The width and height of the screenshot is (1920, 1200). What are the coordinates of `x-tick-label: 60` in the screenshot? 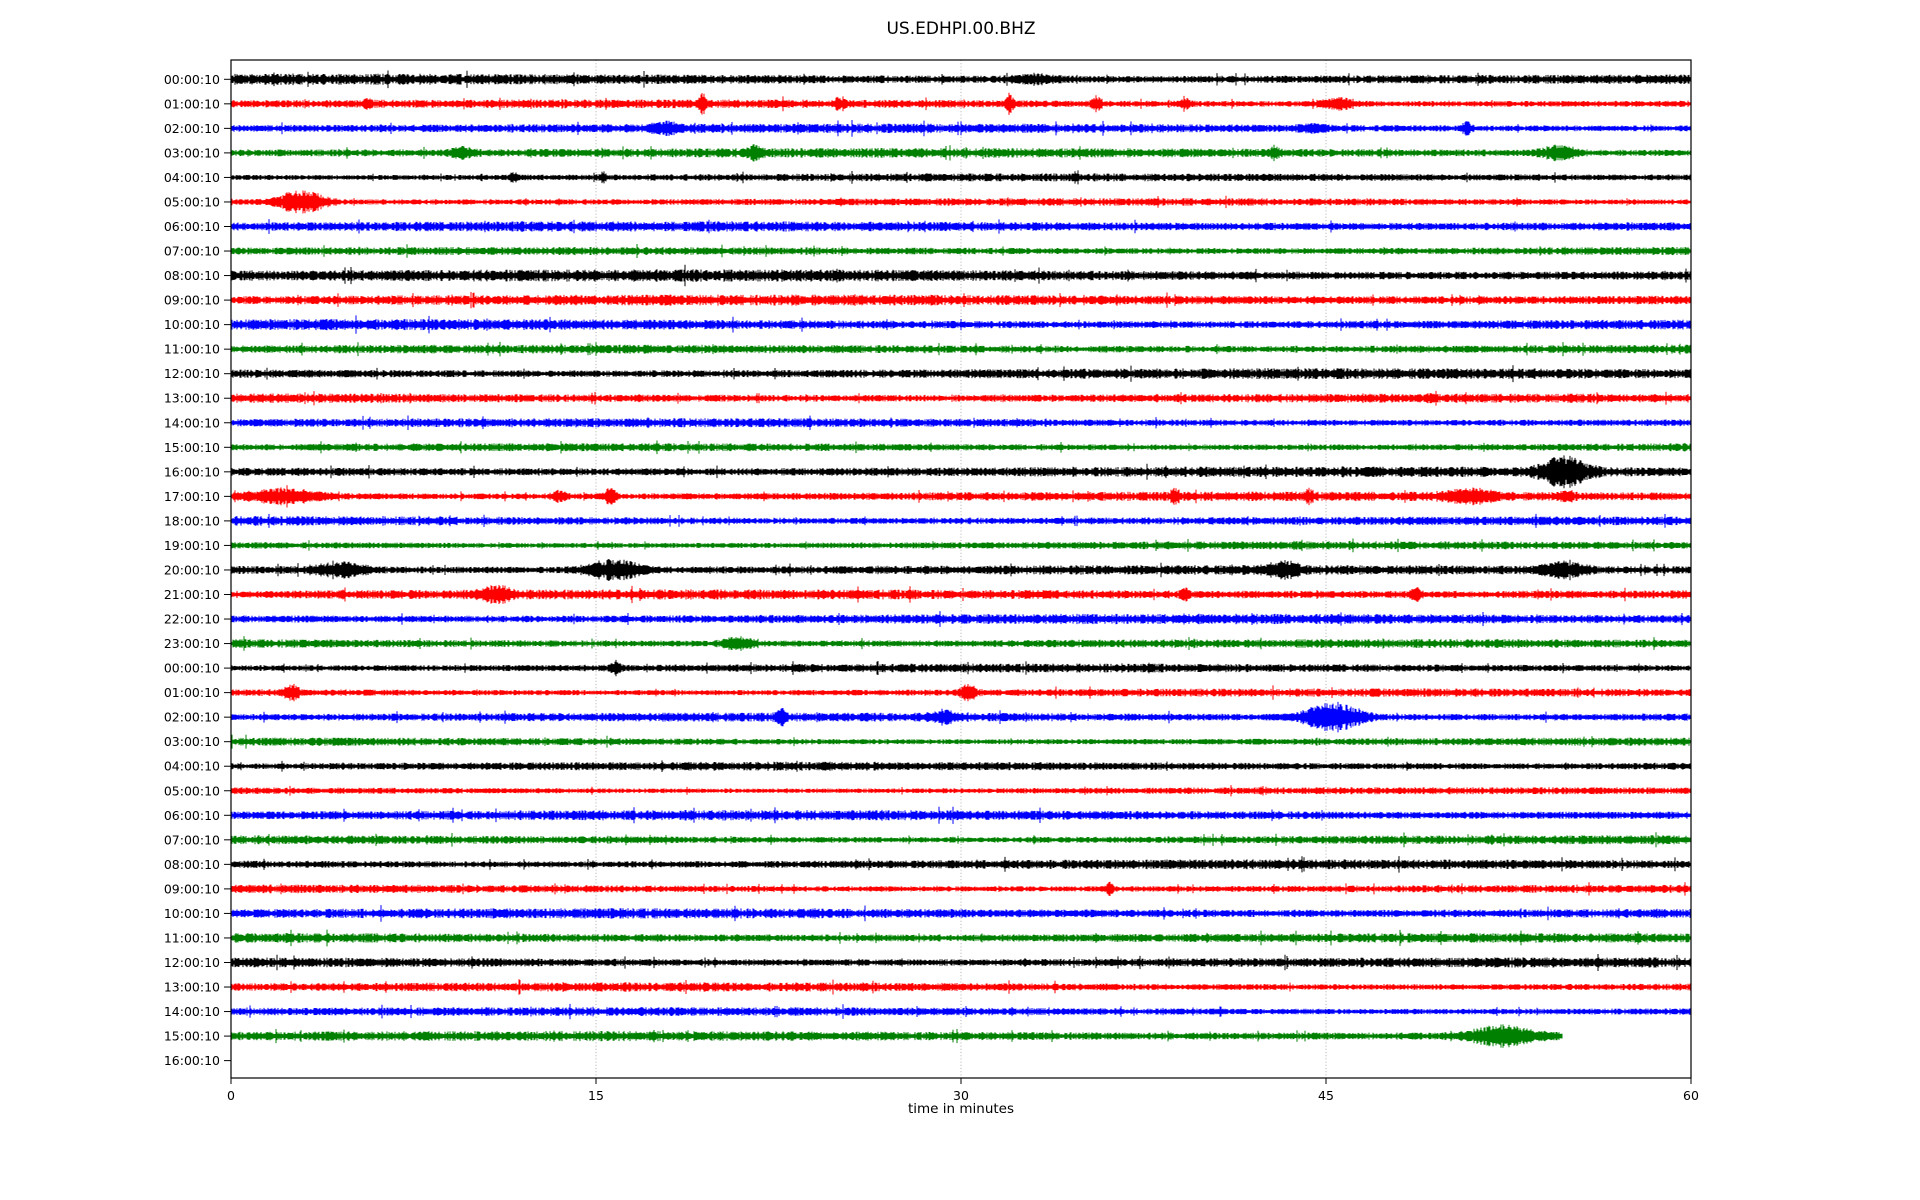 It's located at (1691, 1095).